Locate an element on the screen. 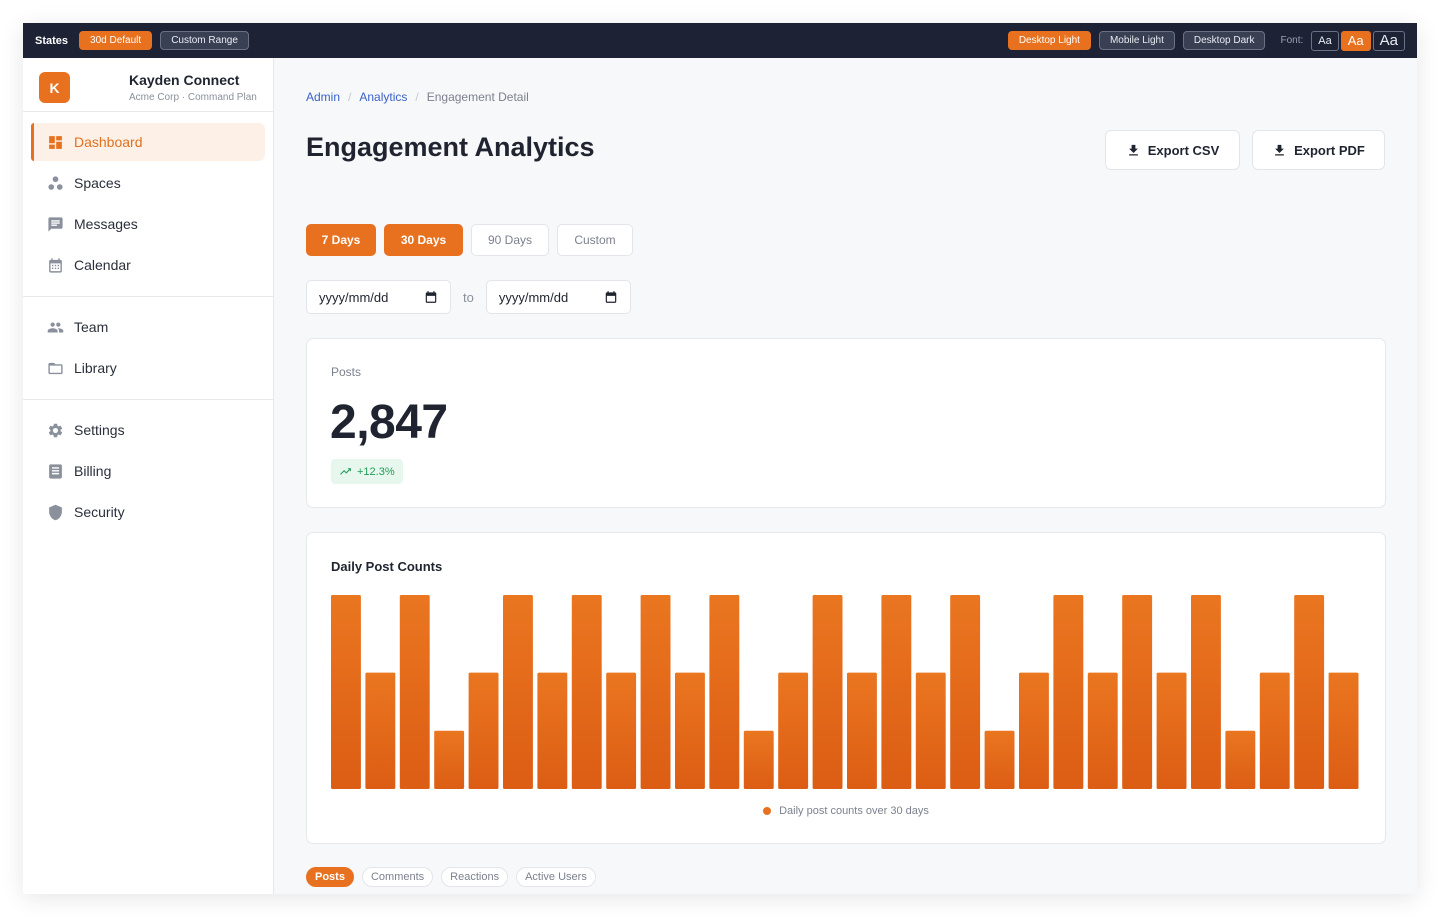 This screenshot has width=1440, height=917. range-30-days-button: 30 Days is located at coordinates (423, 240).